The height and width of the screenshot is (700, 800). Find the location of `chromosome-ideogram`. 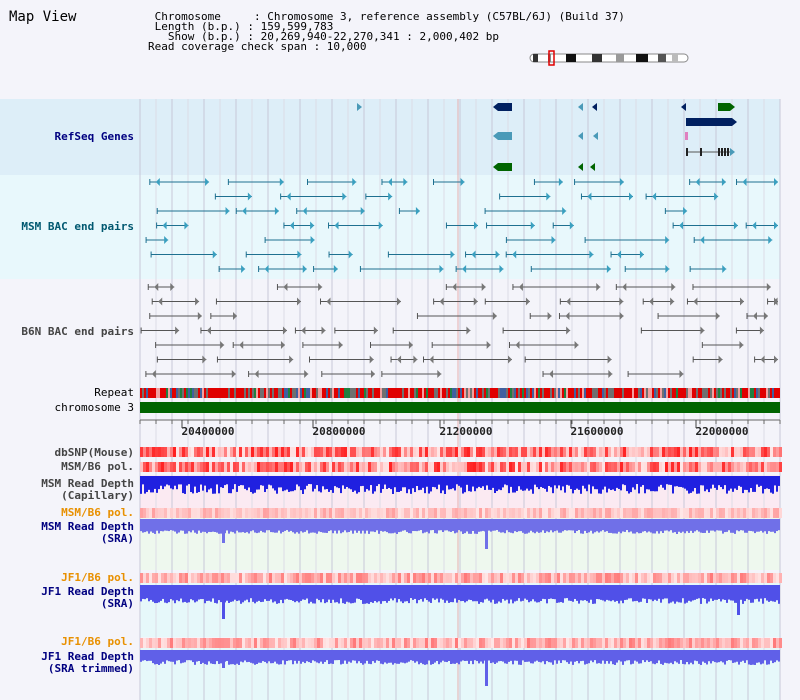

chromosome-ideogram is located at coordinates (609, 58).